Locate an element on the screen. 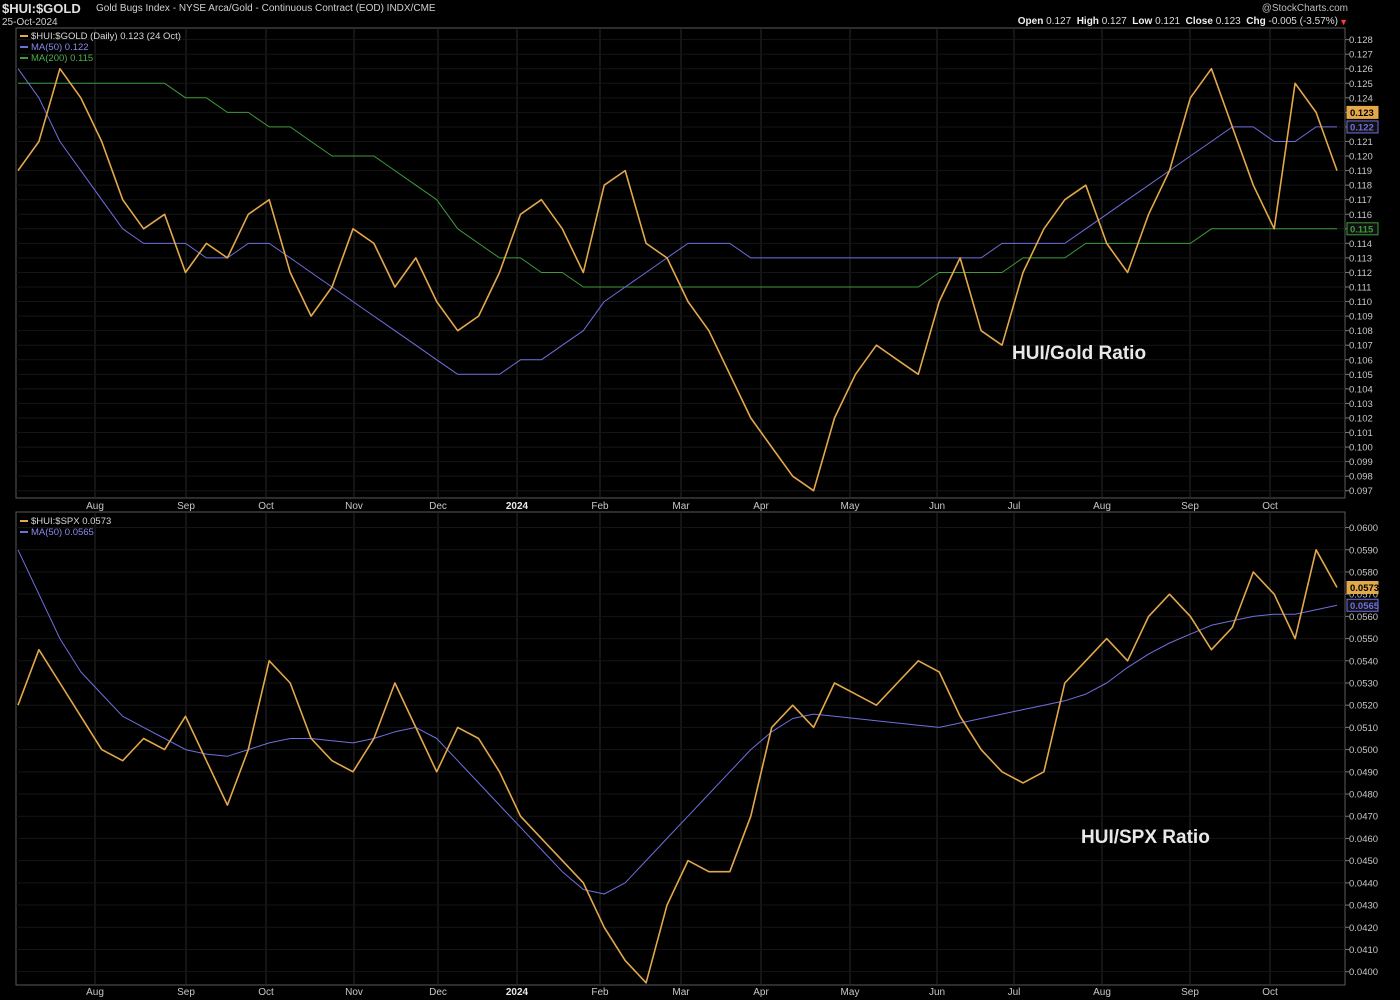  annotation-hui-gold-ratio: HUI/Gold Ratio is located at coordinates (1079, 353).